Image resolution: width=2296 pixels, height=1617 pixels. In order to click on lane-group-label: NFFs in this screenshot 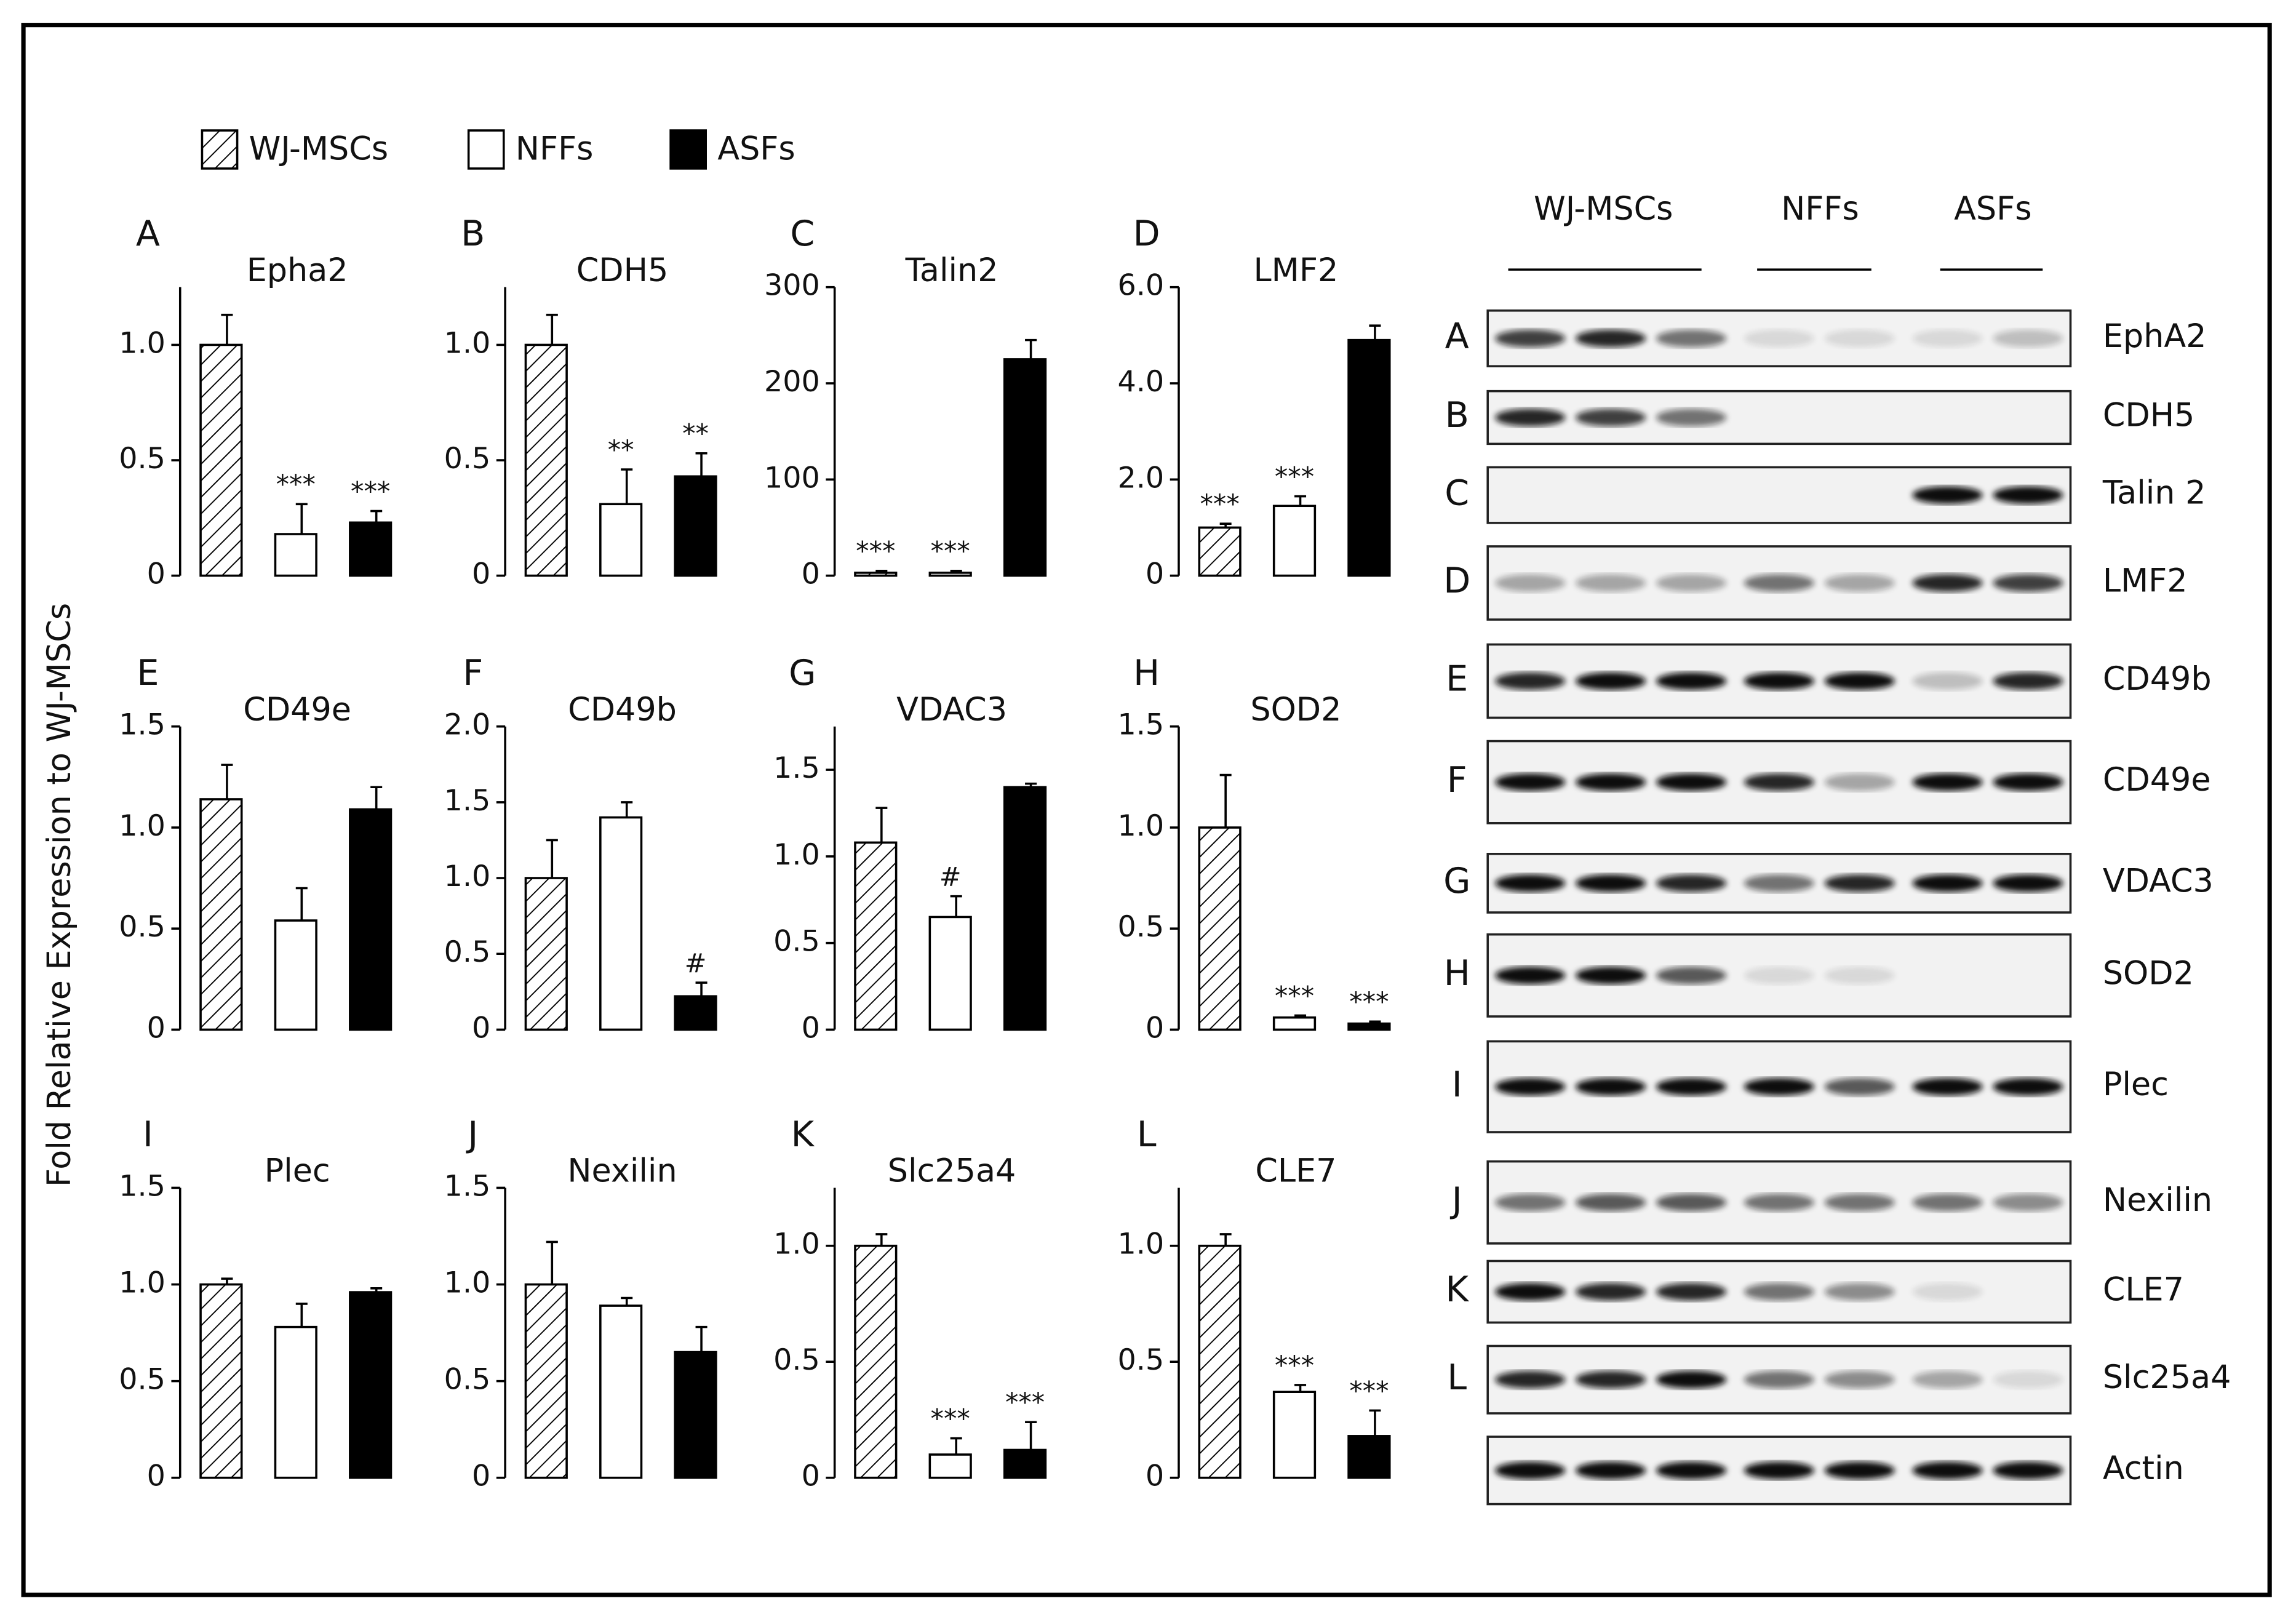, I will do `click(1820, 209)`.